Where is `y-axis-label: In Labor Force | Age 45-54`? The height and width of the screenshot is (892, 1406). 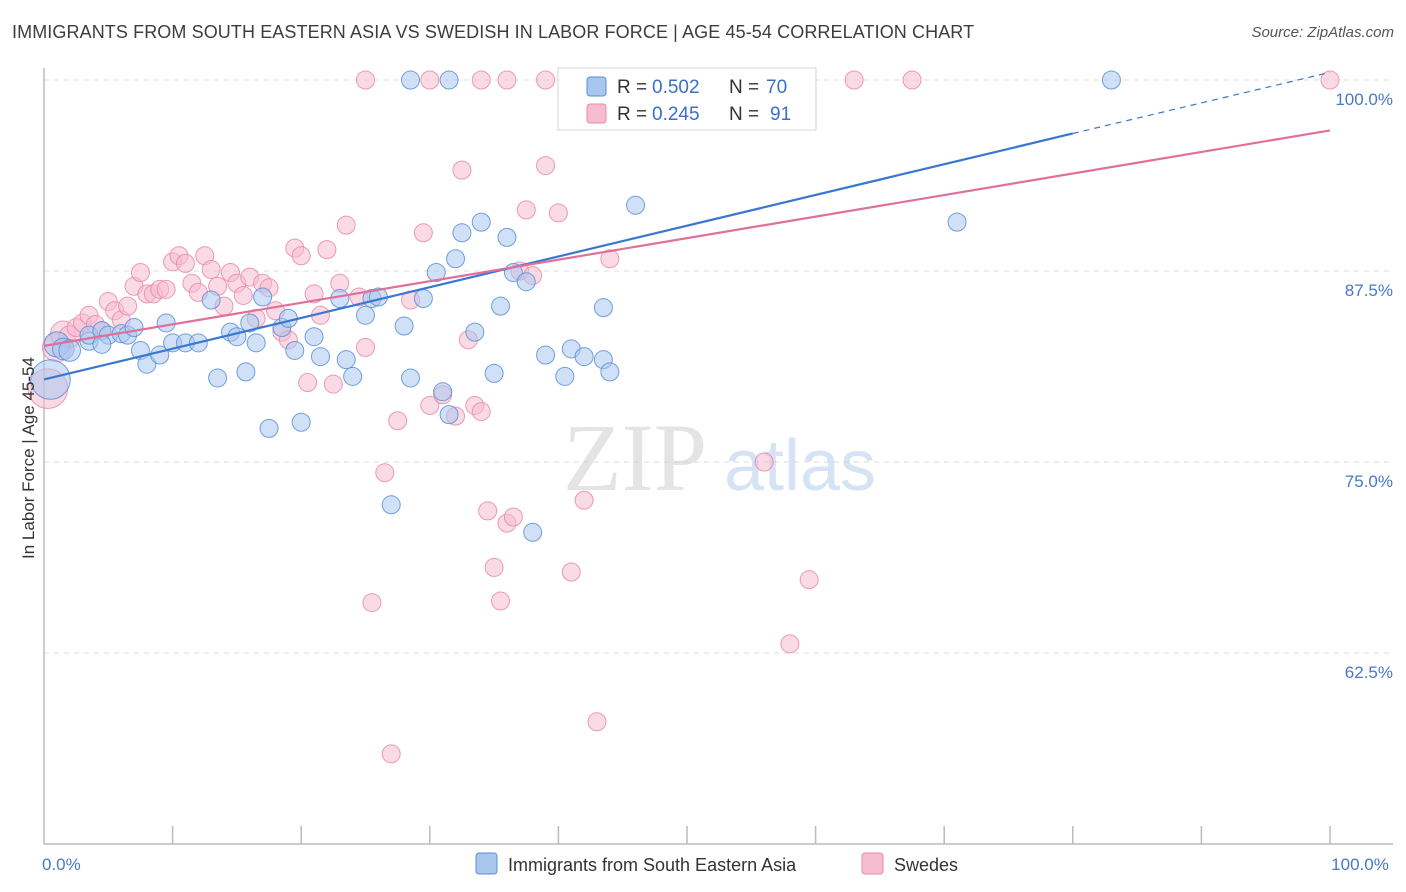 y-axis-label: In Labor Force | Age 45-54 is located at coordinates (28, 458).